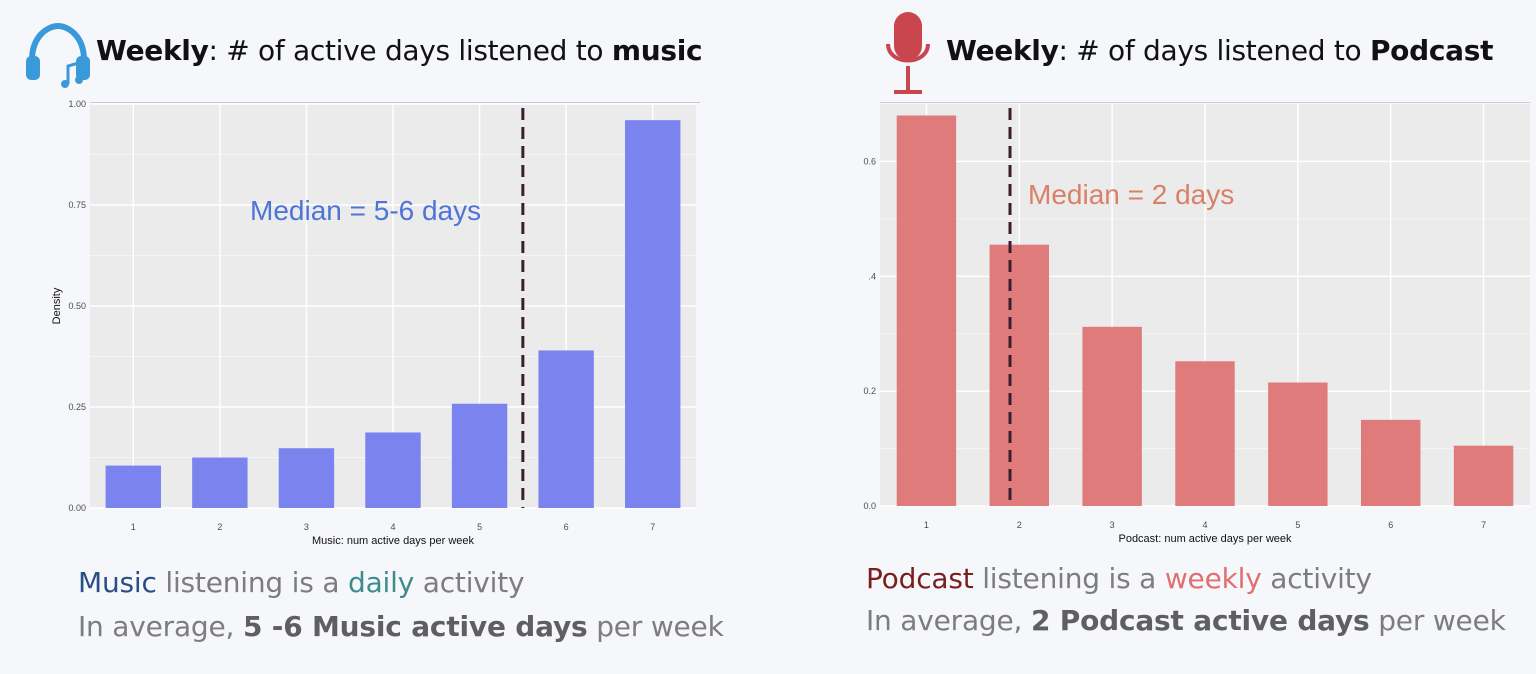 The image size is (1536, 674). I want to click on music-caption-line1: Music listening is a daily activity, so click(301, 582).